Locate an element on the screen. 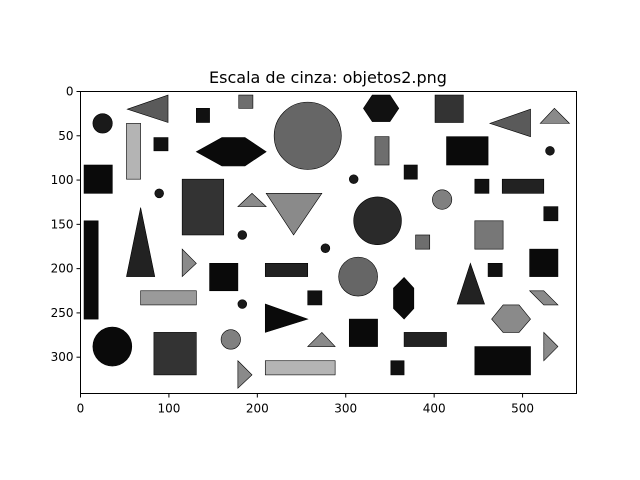 This screenshot has width=640, height=480. y-tick-label: 100 is located at coordinates (62, 180).